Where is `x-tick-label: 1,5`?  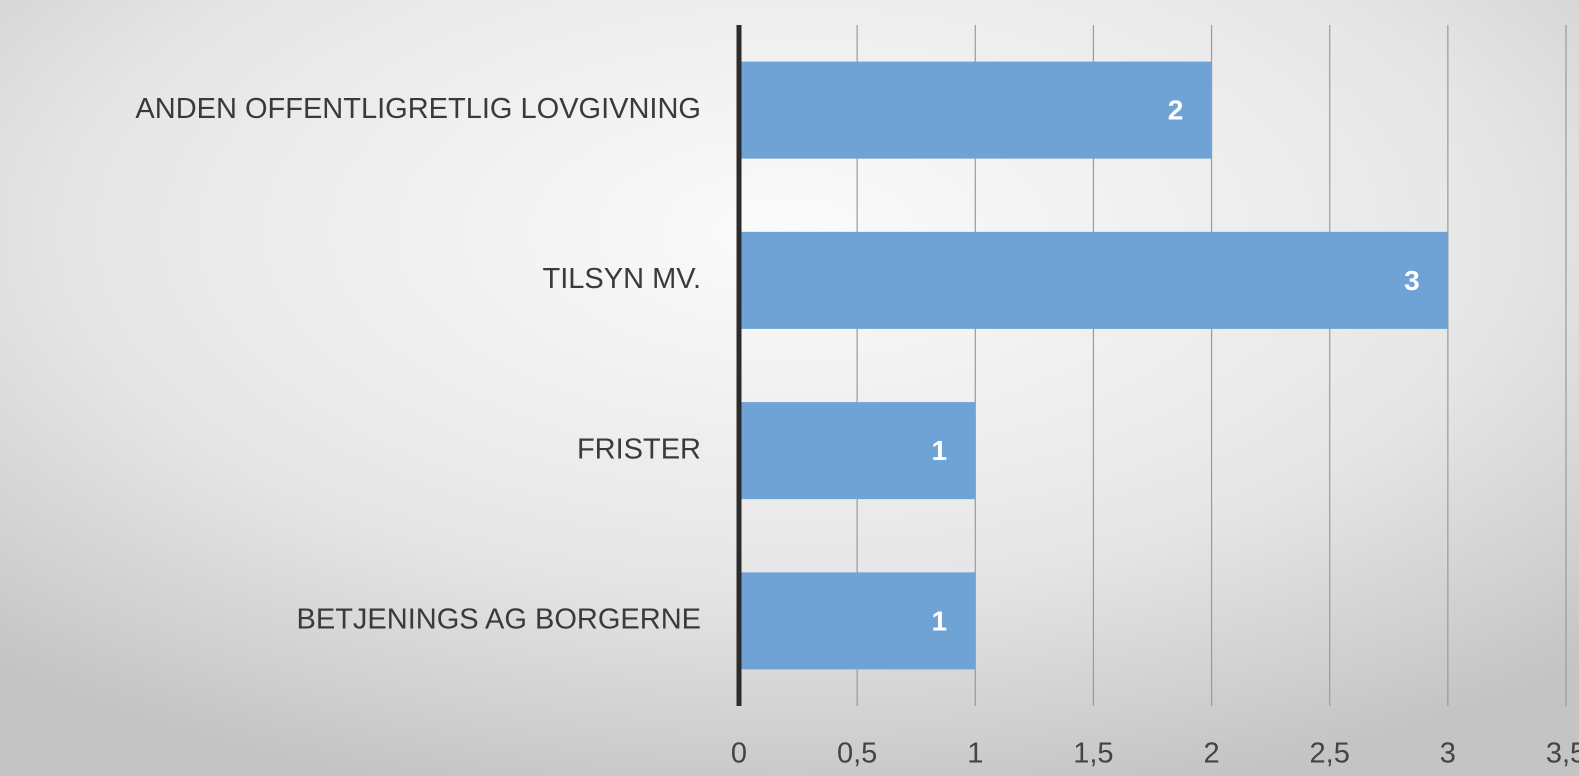 x-tick-label: 1,5 is located at coordinates (1093, 754).